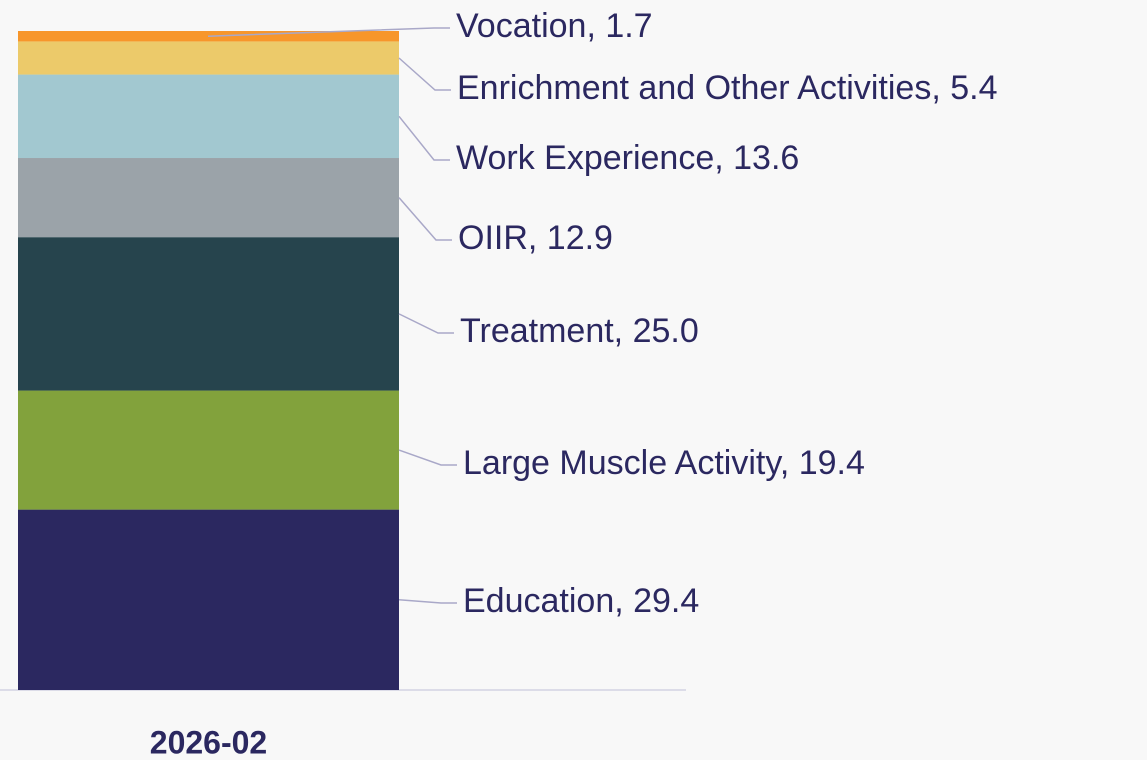 Image resolution: width=1147 pixels, height=760 pixels. Describe the element at coordinates (579, 331) in the screenshot. I see `data-label: Treatment, 25.0` at that location.